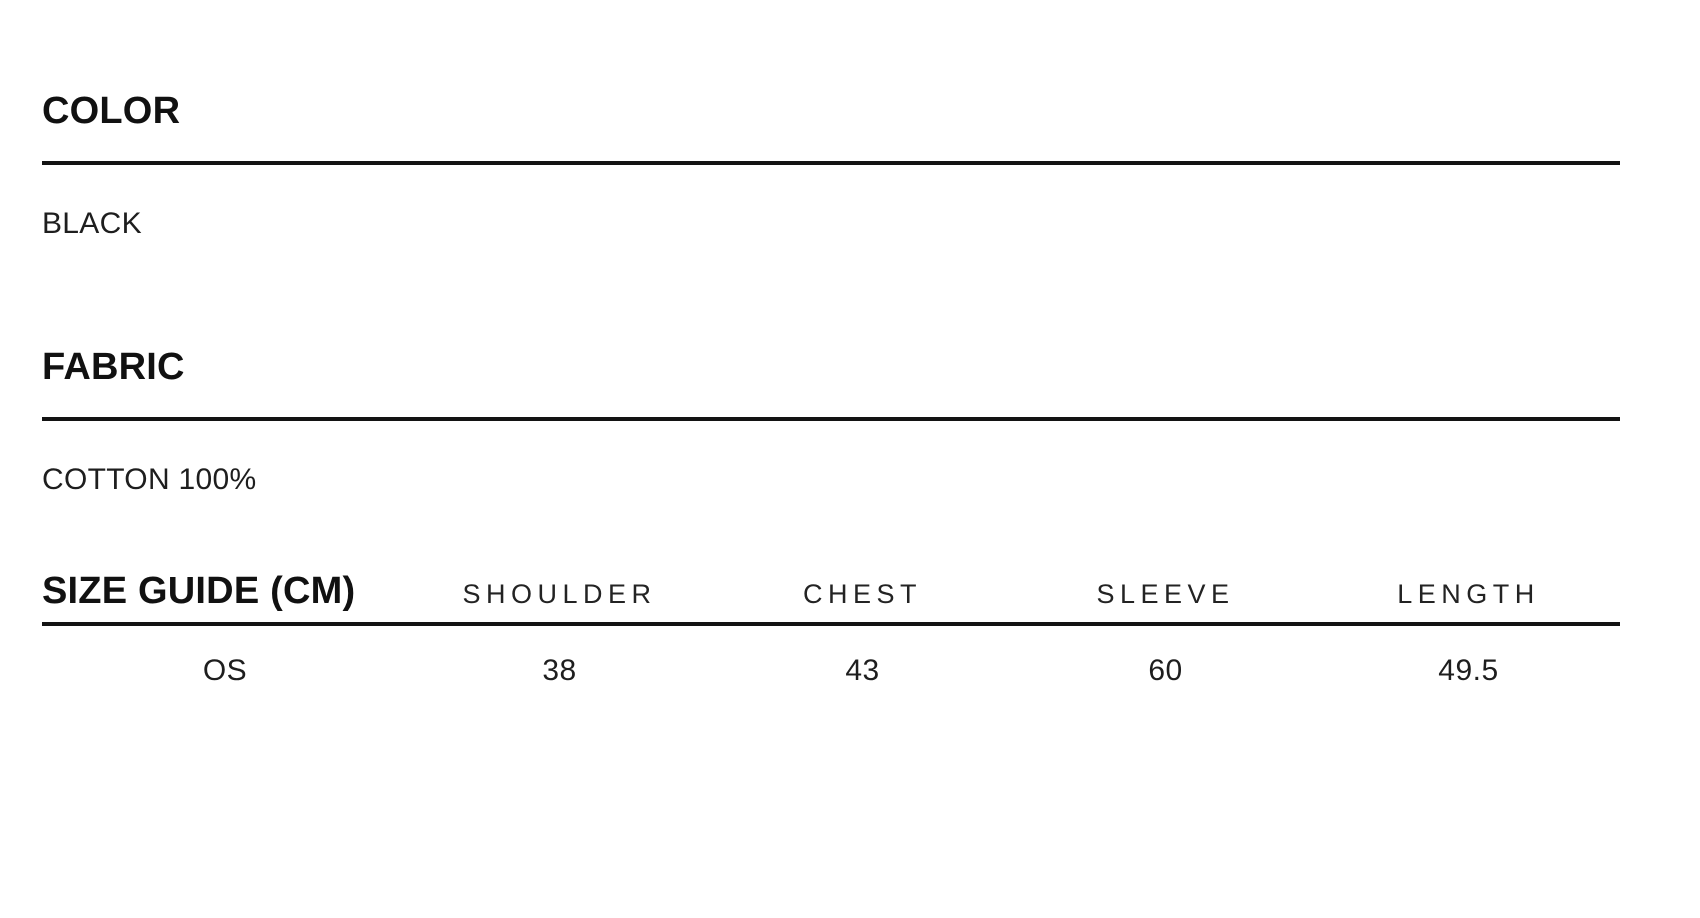 The width and height of the screenshot is (1700, 918). I want to click on column-header-length: LENGTH, so click(1468, 593).